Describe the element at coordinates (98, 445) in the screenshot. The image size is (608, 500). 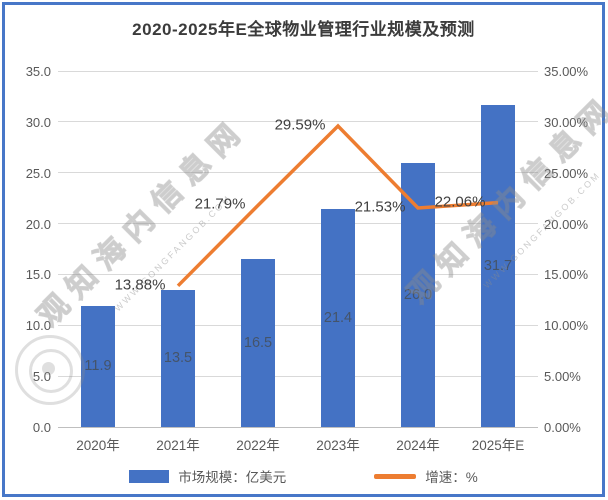
I see `x-axis-label: 2020年` at that location.